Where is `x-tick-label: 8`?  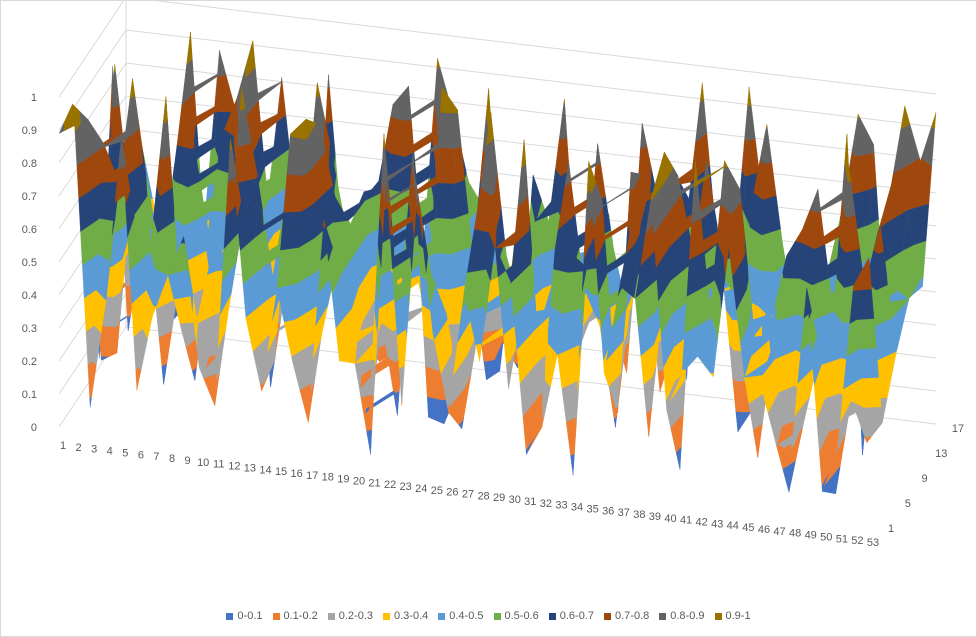
x-tick-label: 8 is located at coordinates (172, 459).